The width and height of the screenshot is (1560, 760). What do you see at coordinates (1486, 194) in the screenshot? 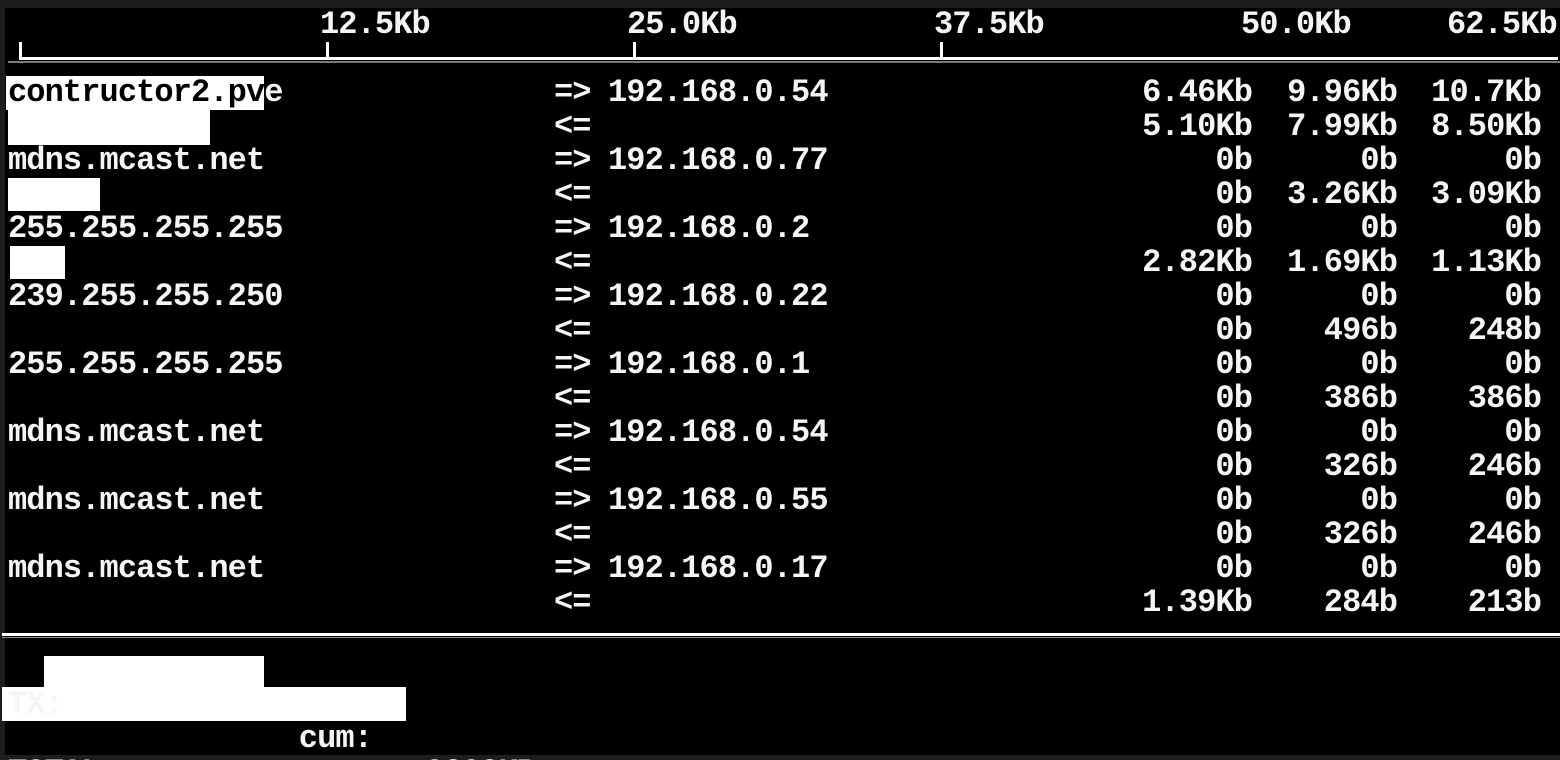
I see `rx-rate-40s: 3.09Kb` at bounding box center [1486, 194].